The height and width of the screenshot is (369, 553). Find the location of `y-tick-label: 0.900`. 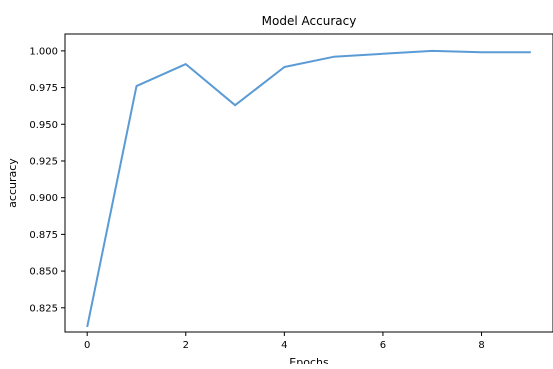

y-tick-label: 0.900 is located at coordinates (43, 198).